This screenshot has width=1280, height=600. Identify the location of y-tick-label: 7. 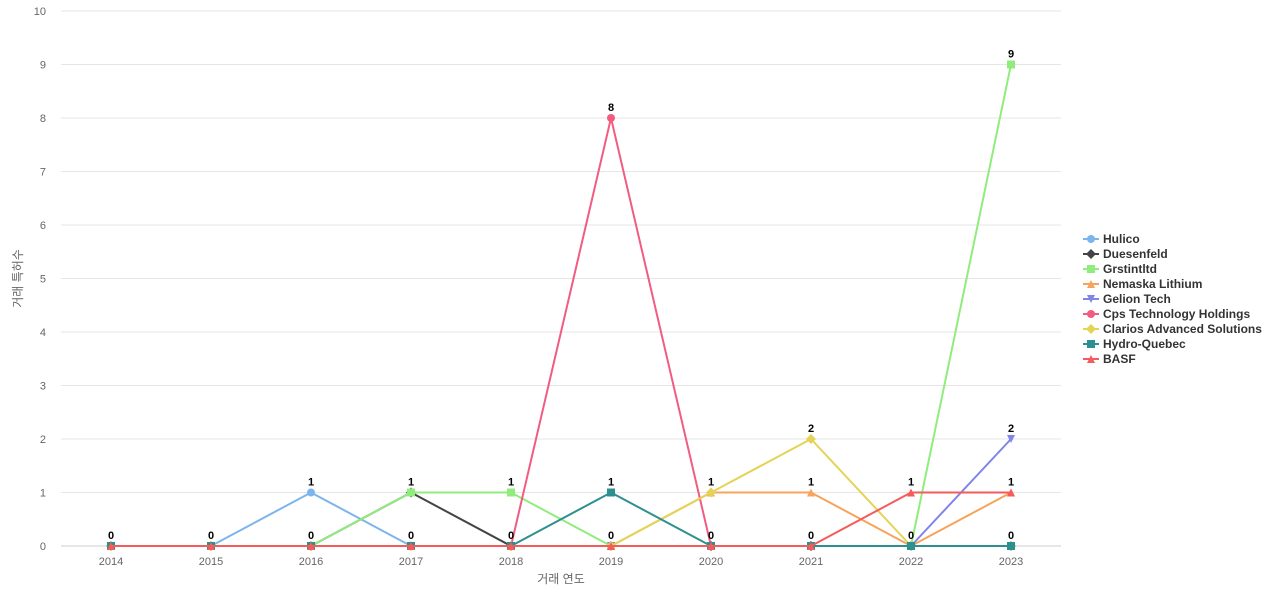
(43, 173).